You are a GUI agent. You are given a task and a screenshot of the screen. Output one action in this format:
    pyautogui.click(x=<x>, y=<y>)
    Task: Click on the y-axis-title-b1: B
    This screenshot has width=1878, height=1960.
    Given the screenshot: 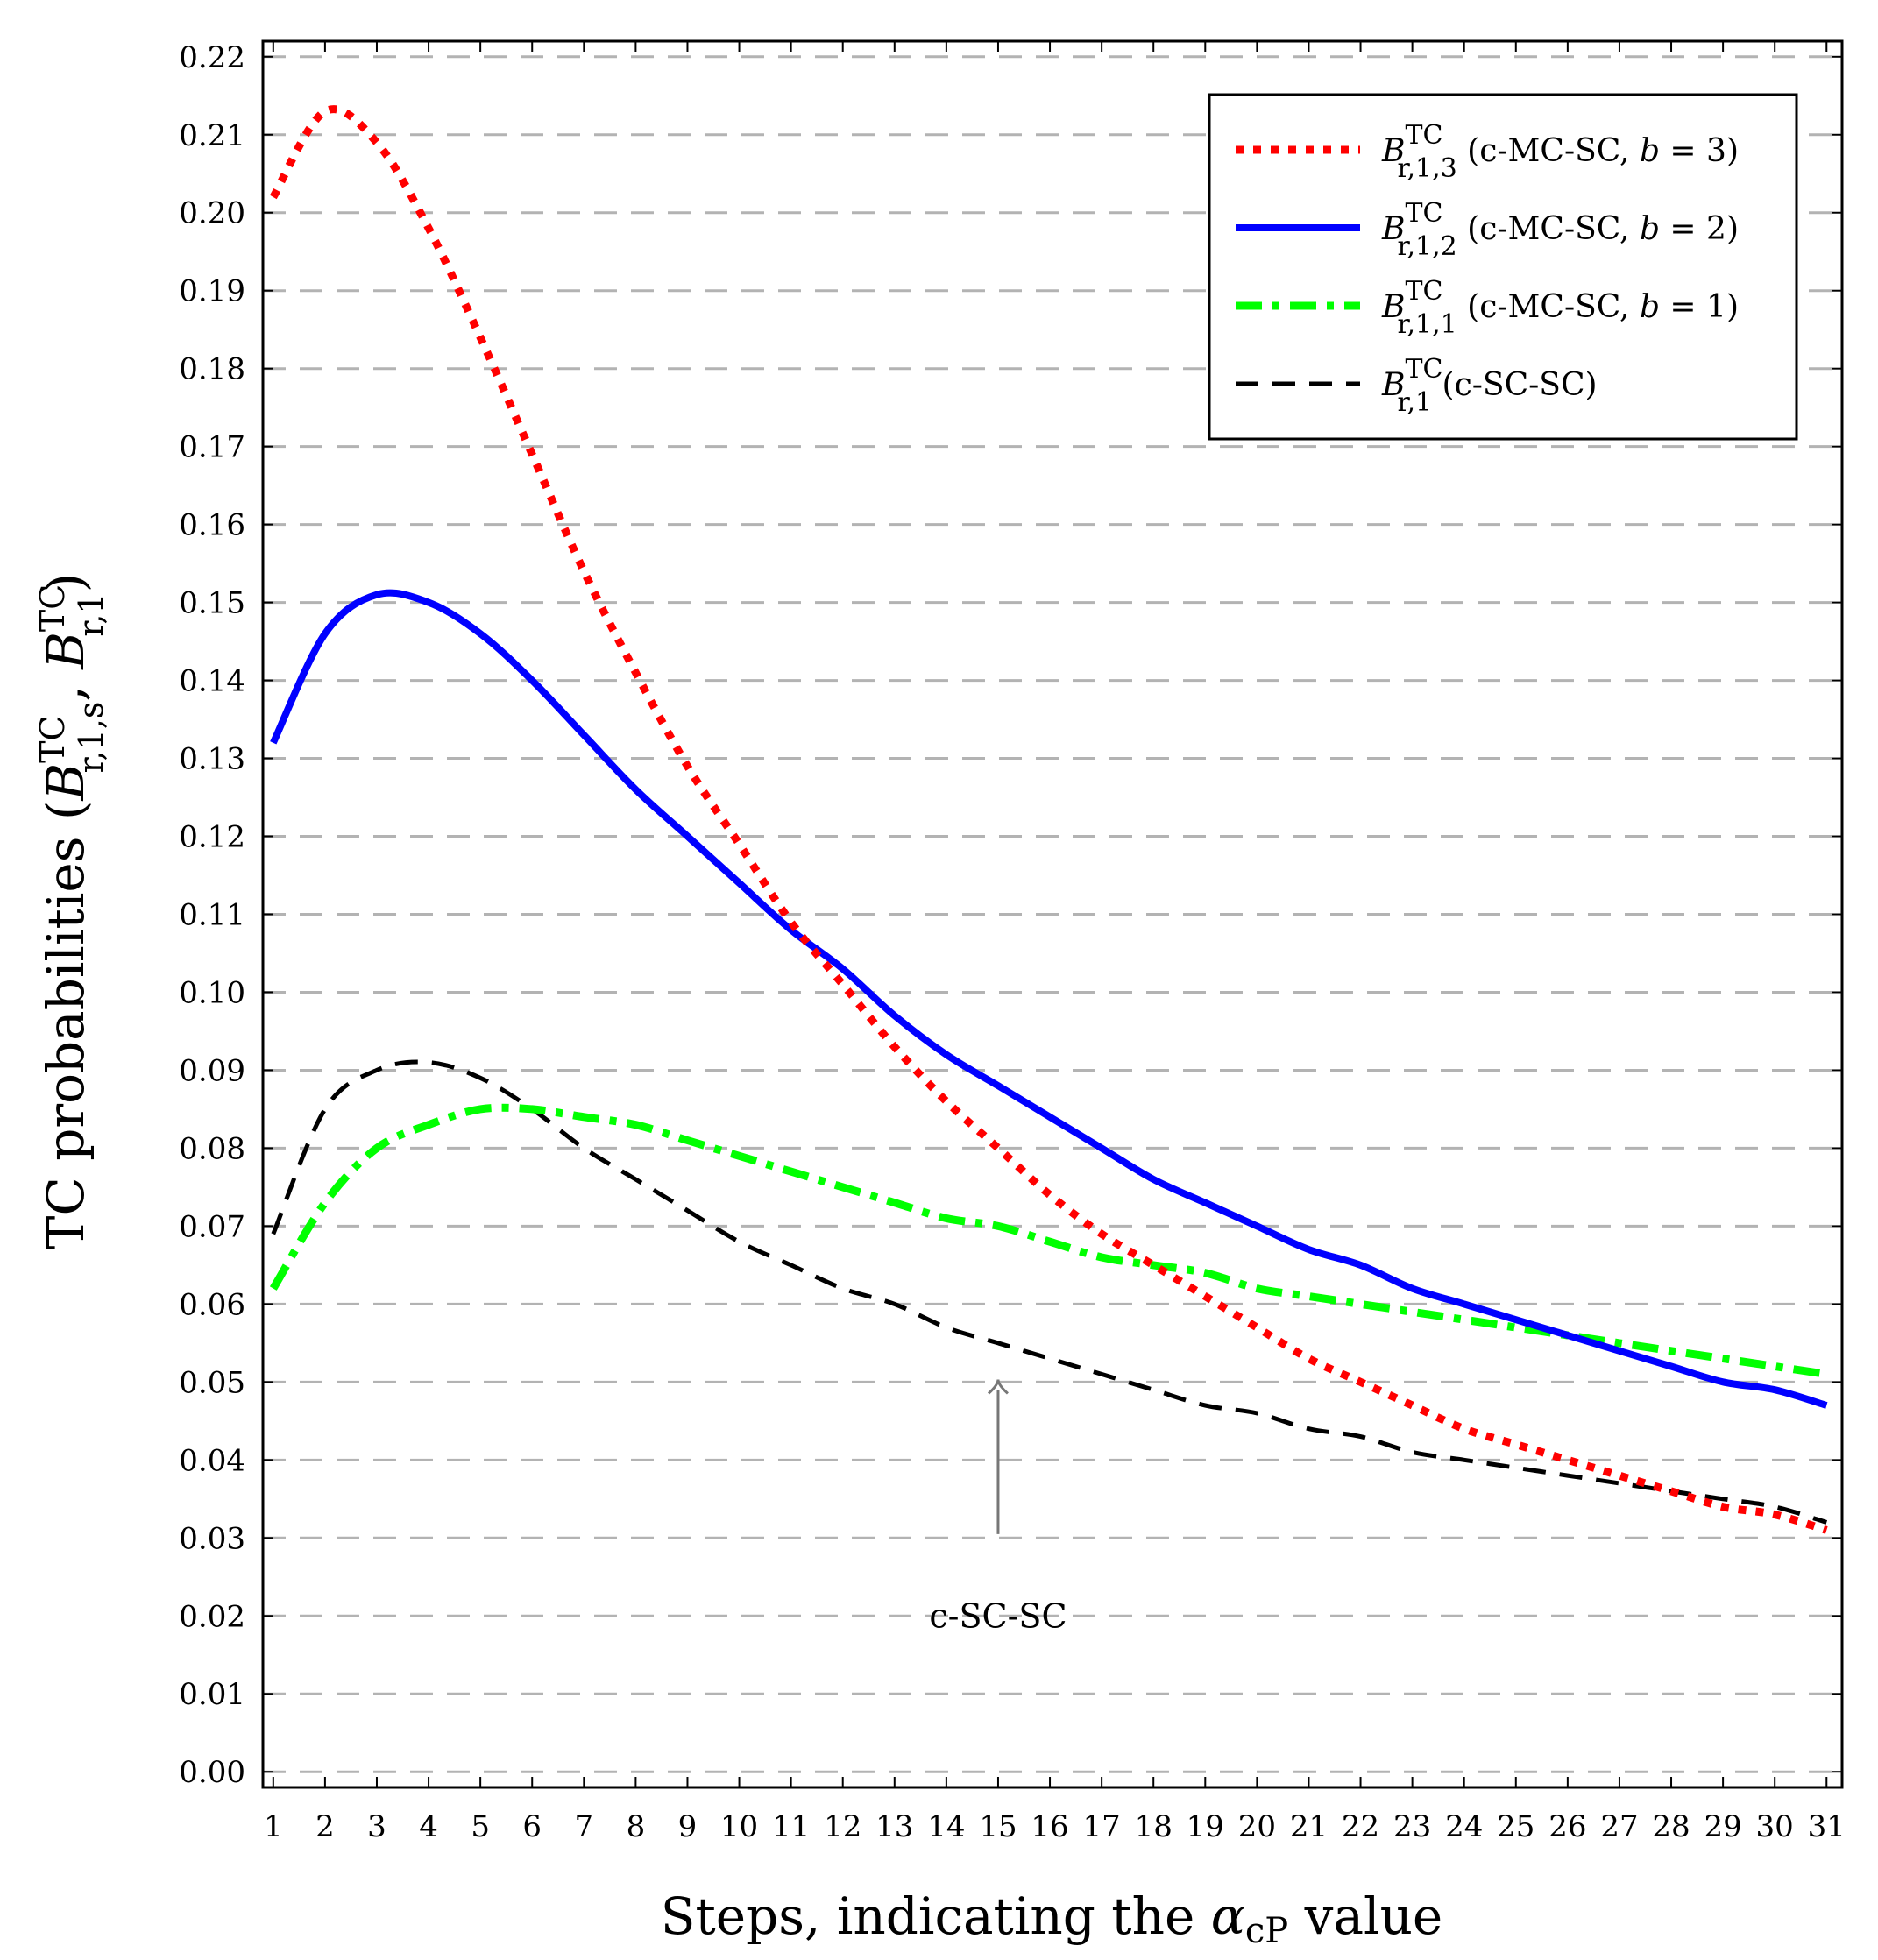 What is the action you would take?
    pyautogui.click(x=66, y=782)
    